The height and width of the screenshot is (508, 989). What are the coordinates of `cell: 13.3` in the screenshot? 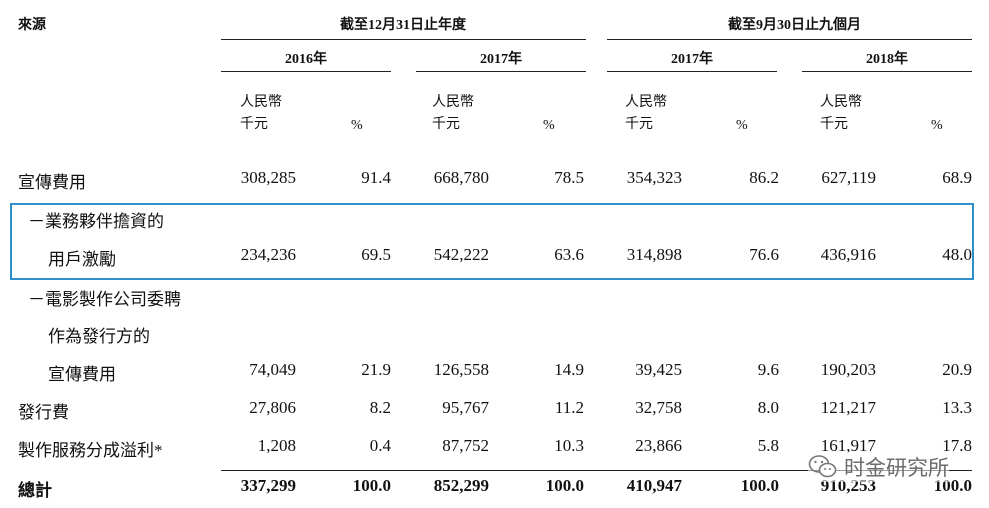 It's located at (957, 407).